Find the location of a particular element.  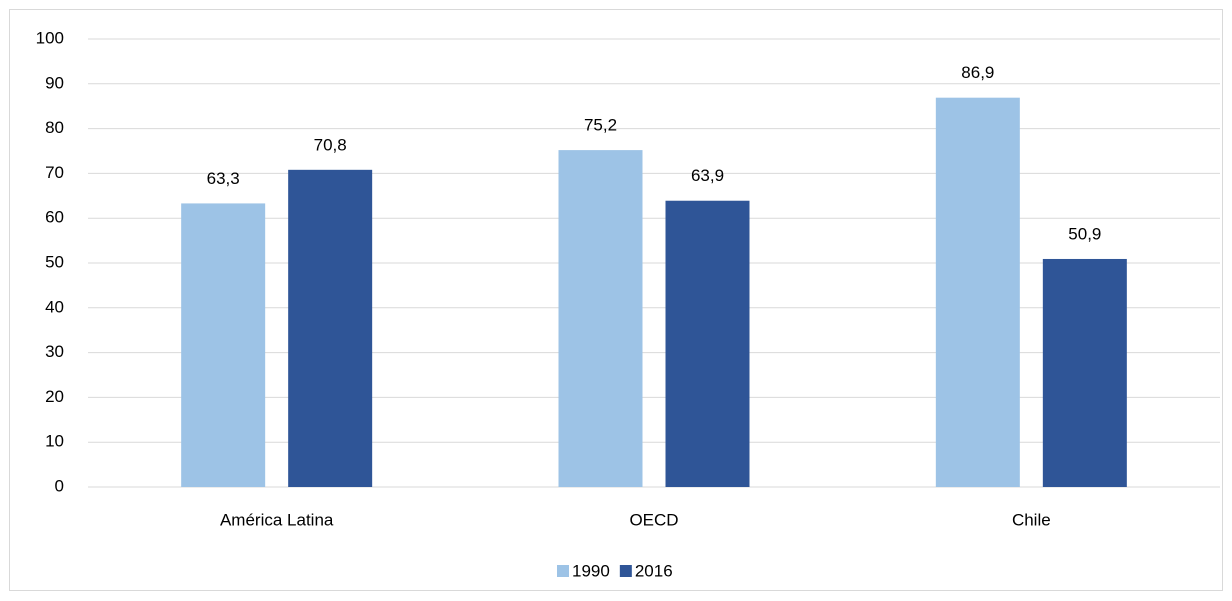

y-tick-label: 70 is located at coordinates (54, 172).